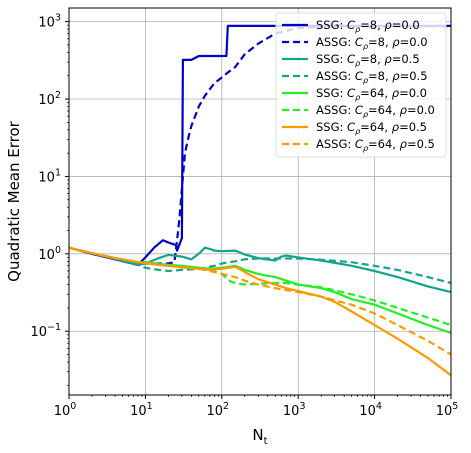 The image size is (471, 453). I want to click on legend-label: SSG: Cρ=64, ρ=0.5, so click(371, 128).